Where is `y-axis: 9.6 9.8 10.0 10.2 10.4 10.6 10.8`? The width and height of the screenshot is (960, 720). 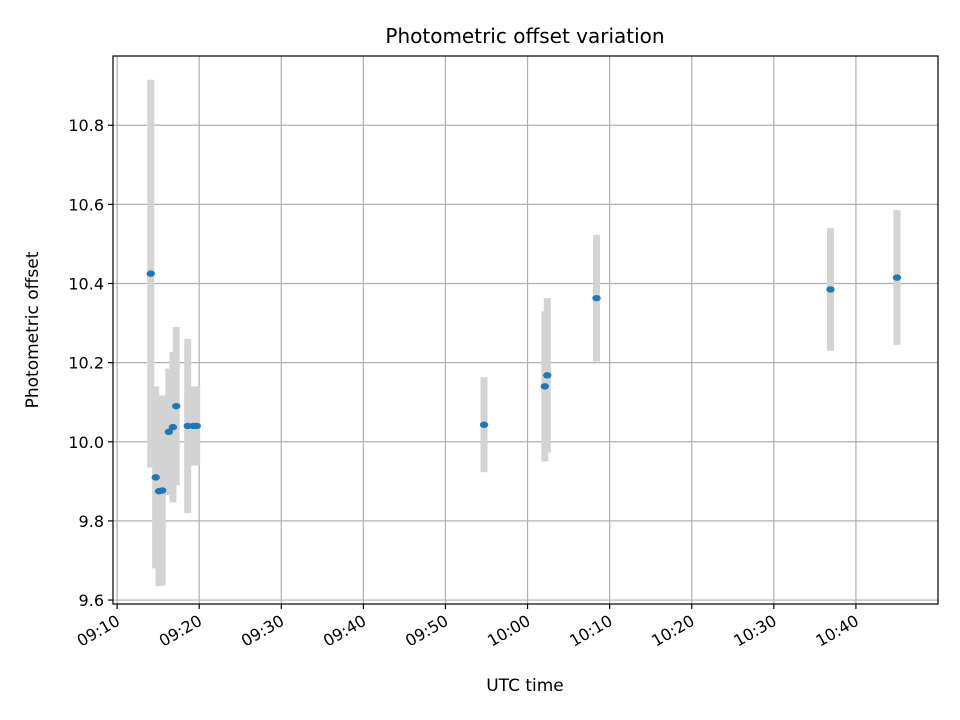 y-axis: 9.6 9.8 10.0 10.2 10.4 10.6 10.8 is located at coordinates (90, 363).